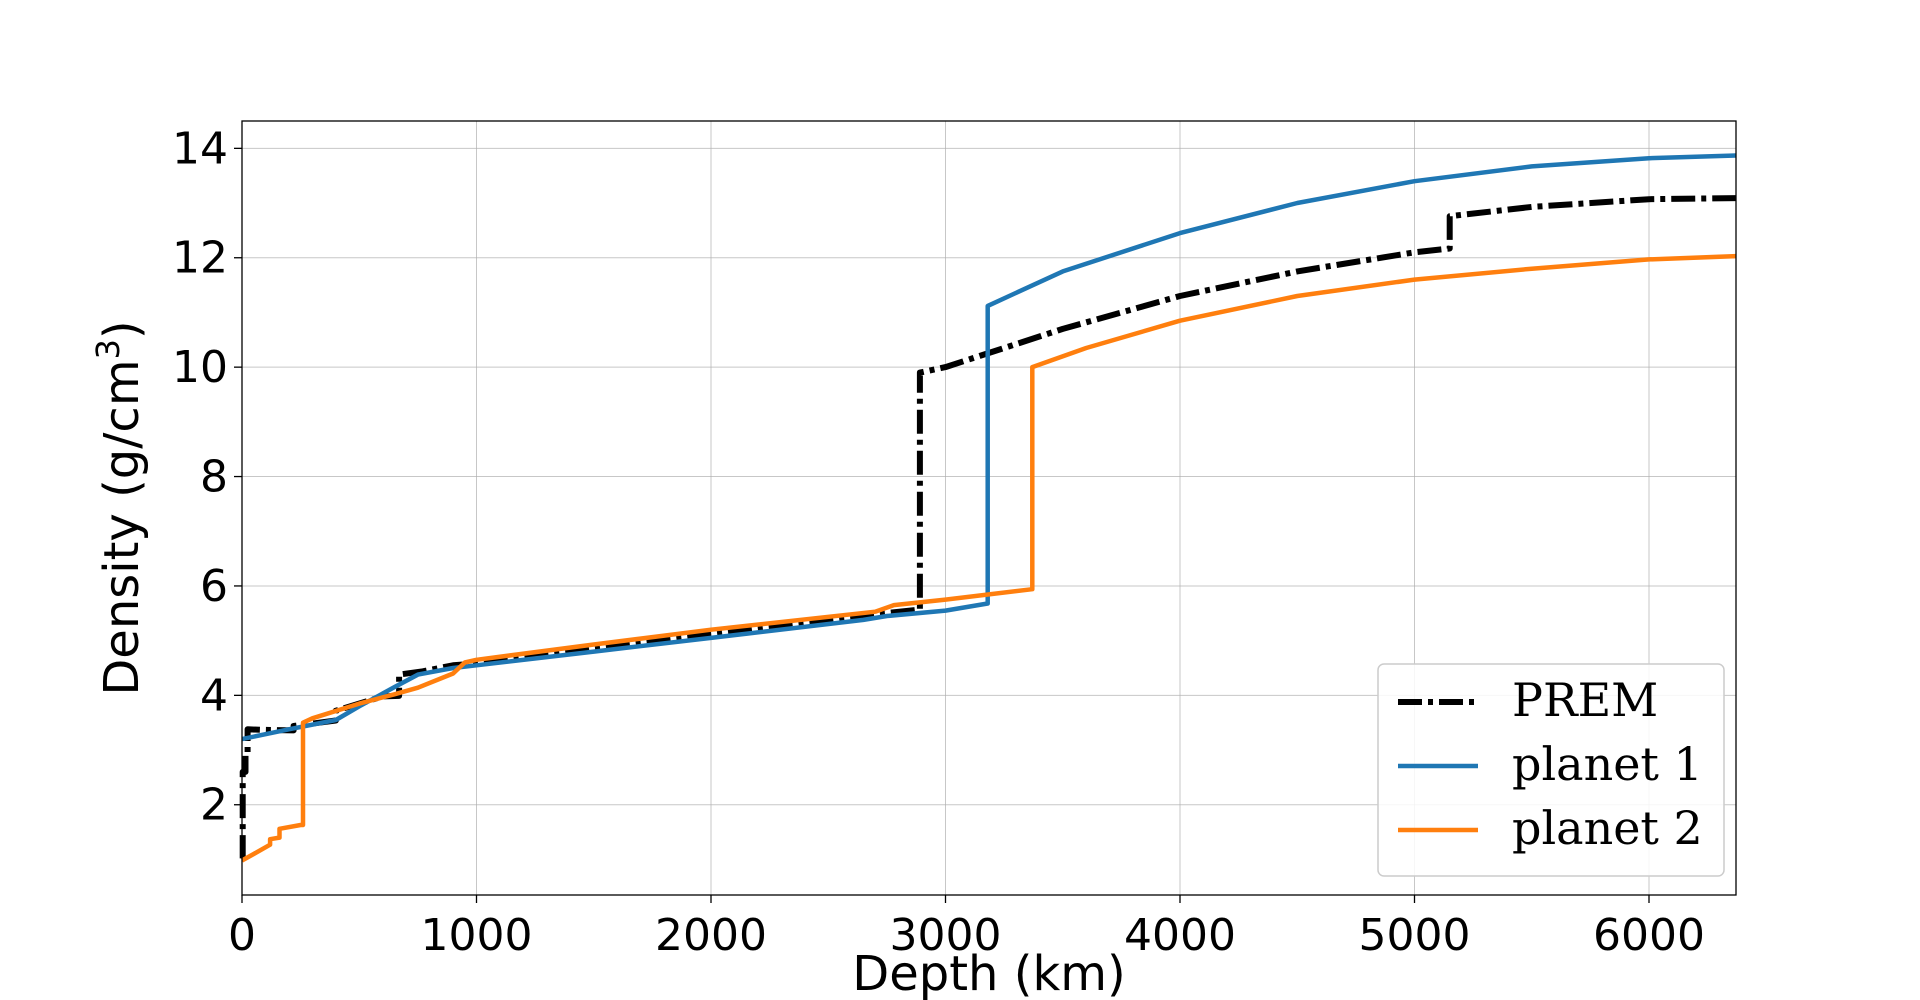 The image size is (1920, 1000). What do you see at coordinates (946, 935) in the screenshot?
I see `x-tick-label: 3000` at bounding box center [946, 935].